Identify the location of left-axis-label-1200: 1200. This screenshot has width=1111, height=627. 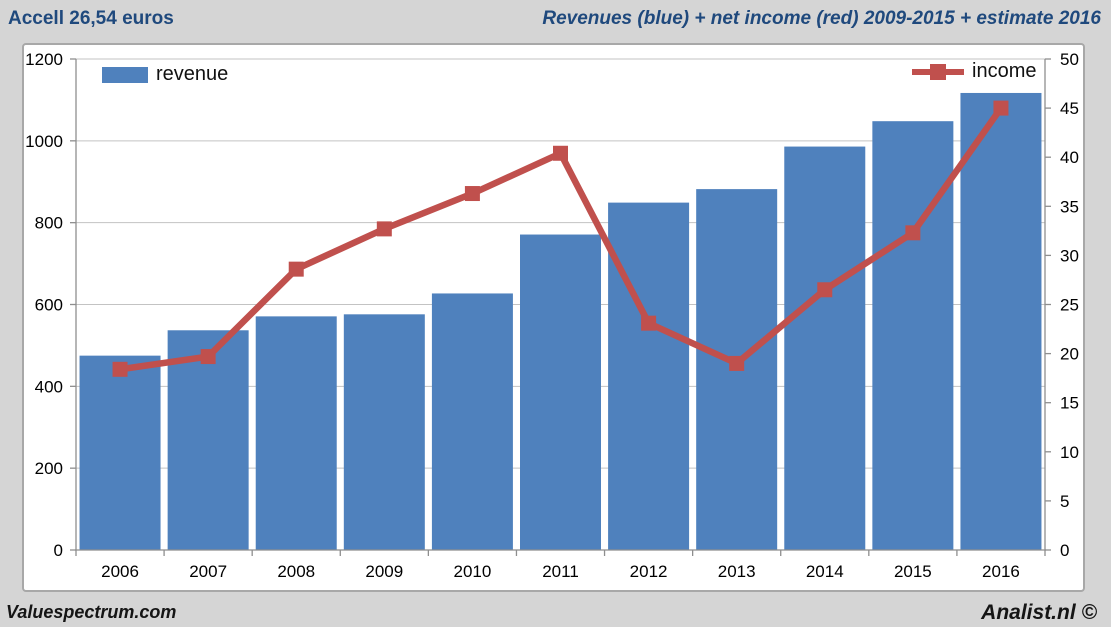
(44, 59).